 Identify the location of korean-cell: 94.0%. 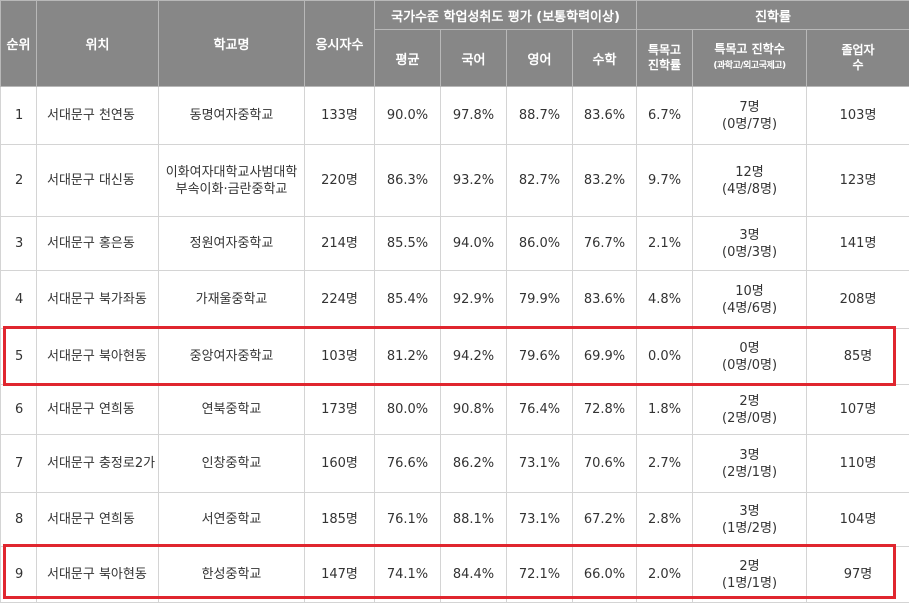
(474, 244).